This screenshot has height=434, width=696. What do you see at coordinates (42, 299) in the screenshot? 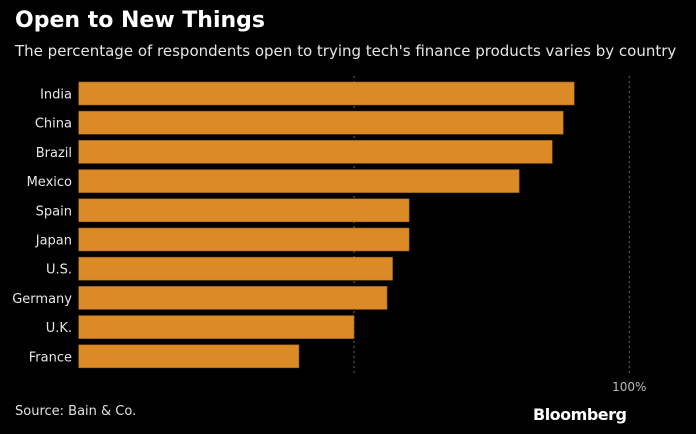
I see `category-label: Germany` at bounding box center [42, 299].